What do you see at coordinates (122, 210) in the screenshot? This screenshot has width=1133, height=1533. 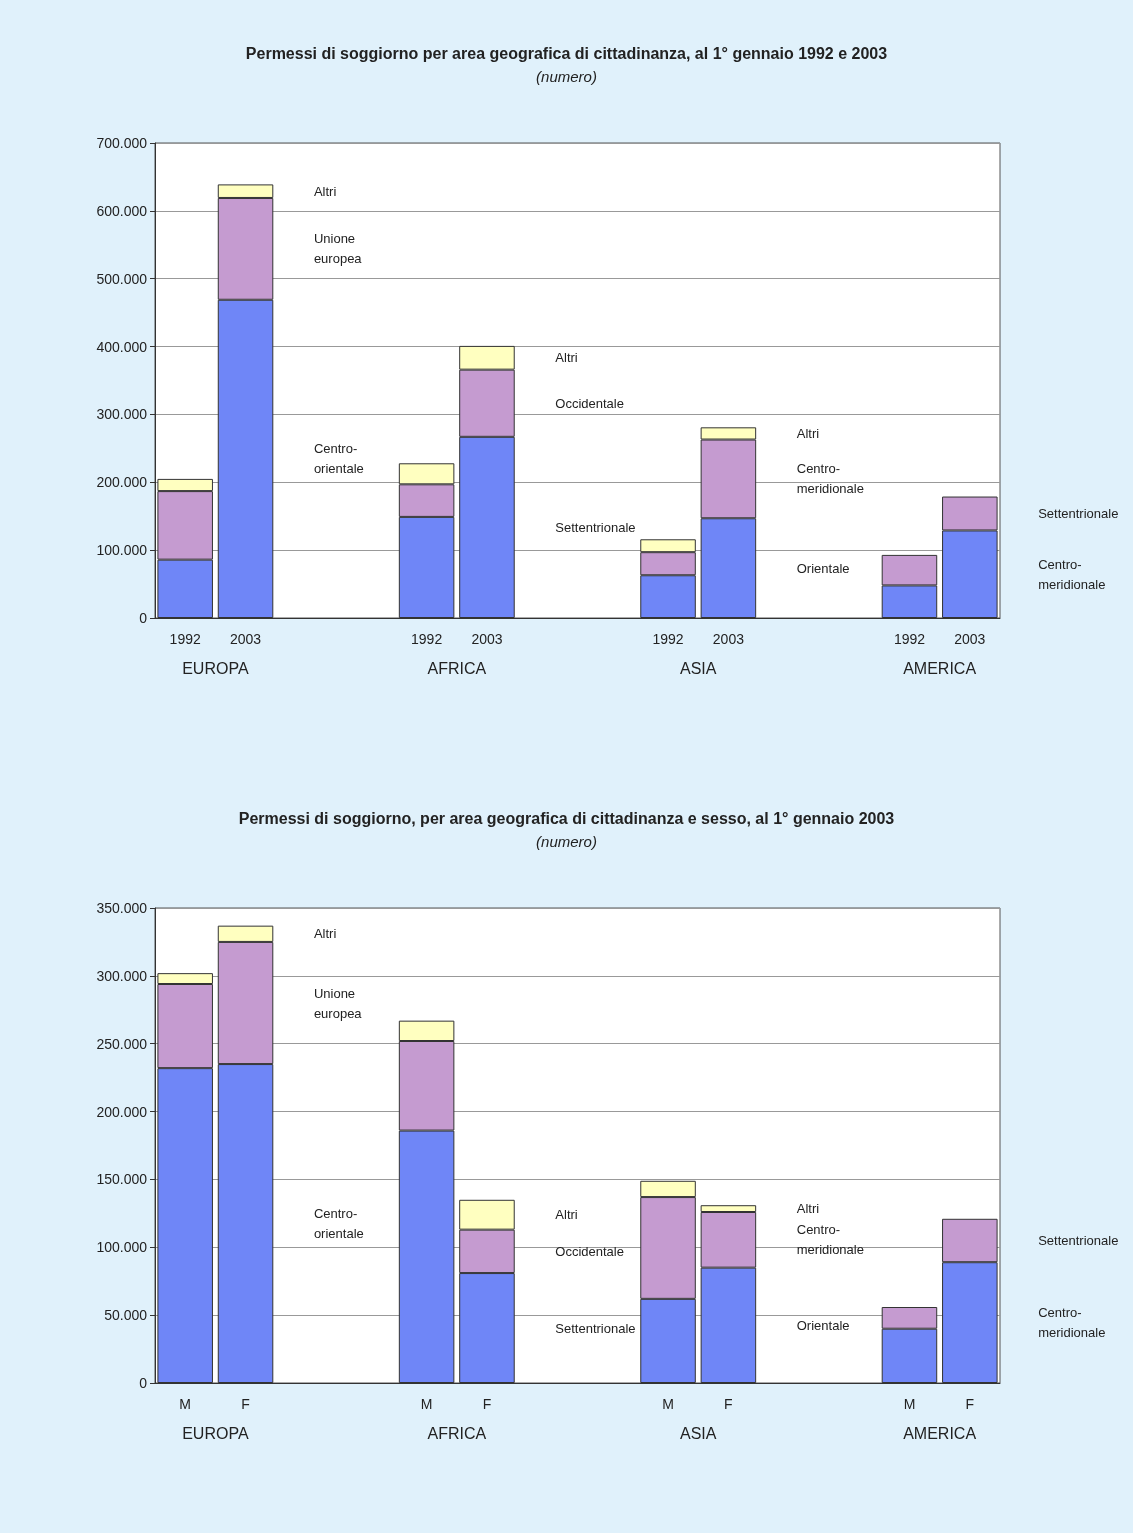 I see `y-tick-label: 600.000` at bounding box center [122, 210].